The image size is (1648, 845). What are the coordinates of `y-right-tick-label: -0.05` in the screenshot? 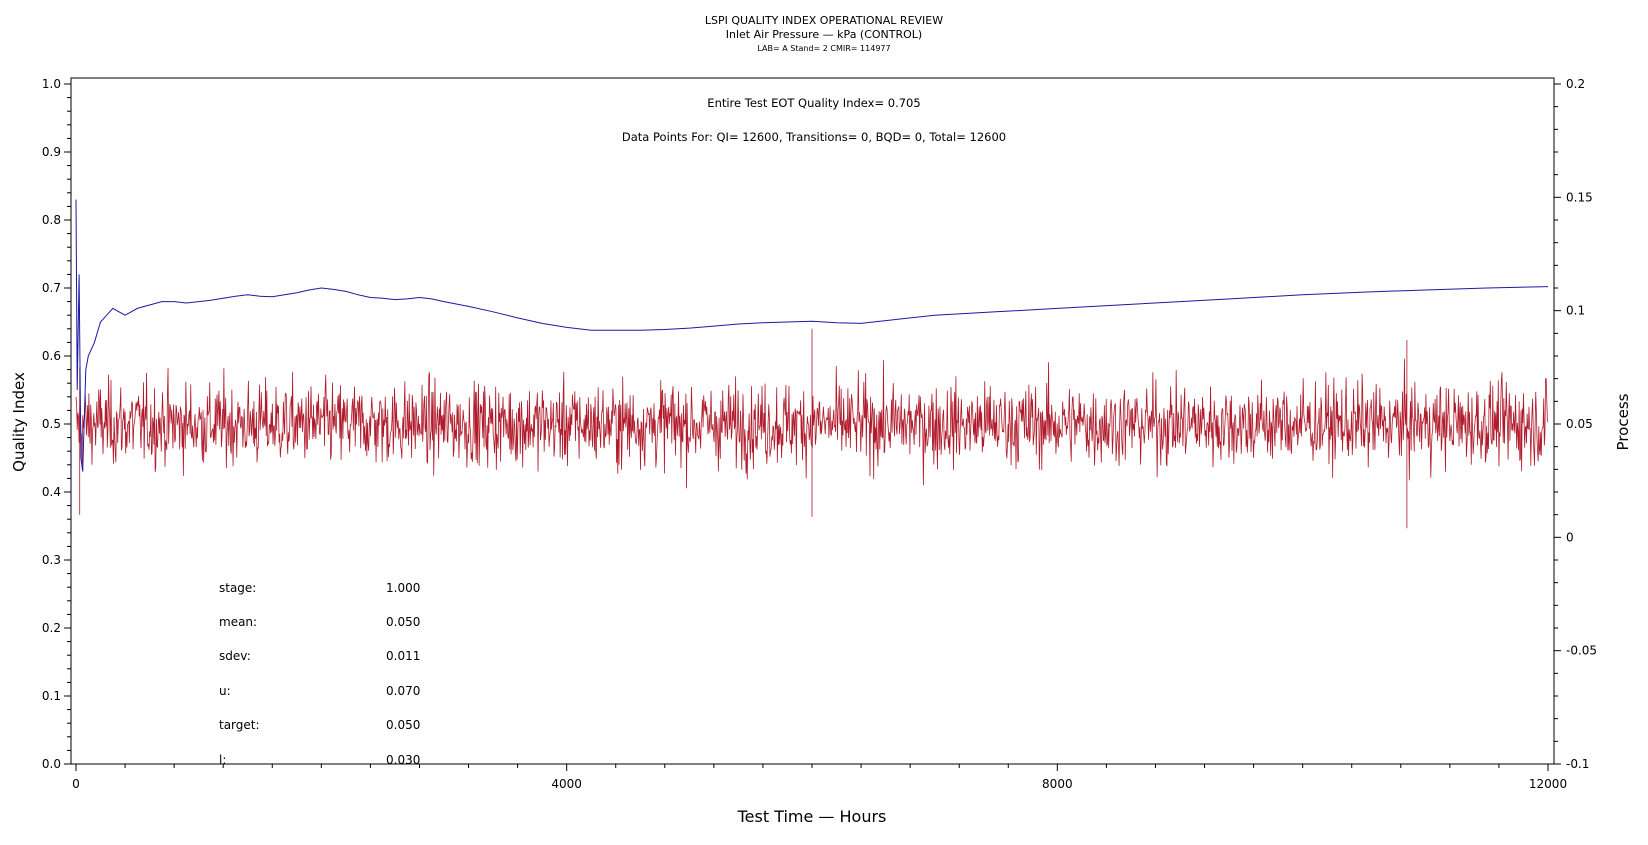 It's located at (1581, 651).